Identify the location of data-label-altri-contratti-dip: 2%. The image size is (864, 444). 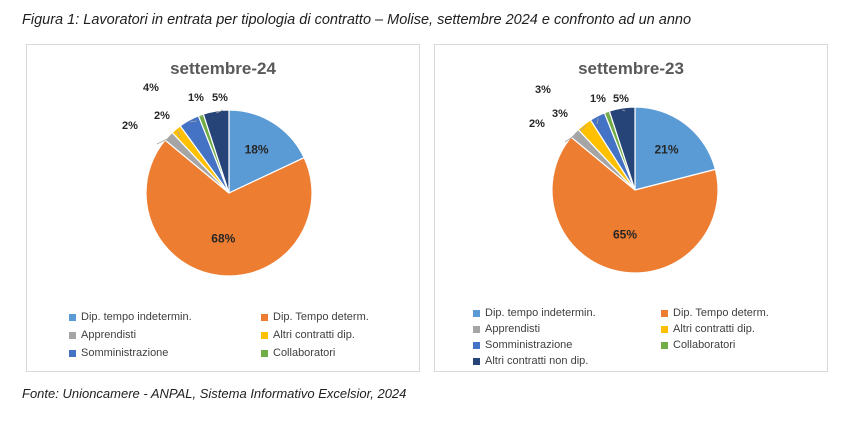
(162, 116).